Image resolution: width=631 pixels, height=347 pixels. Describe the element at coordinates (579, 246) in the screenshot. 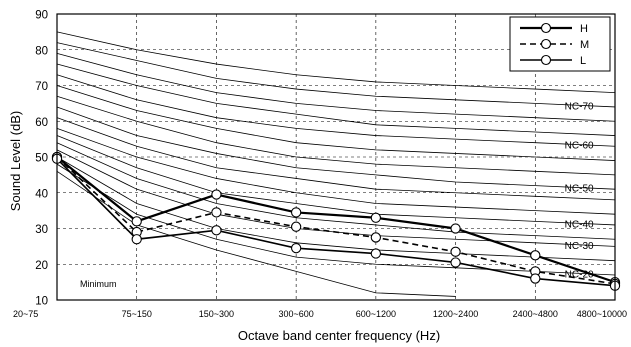

I see `nc-curve-label: NC-30` at that location.